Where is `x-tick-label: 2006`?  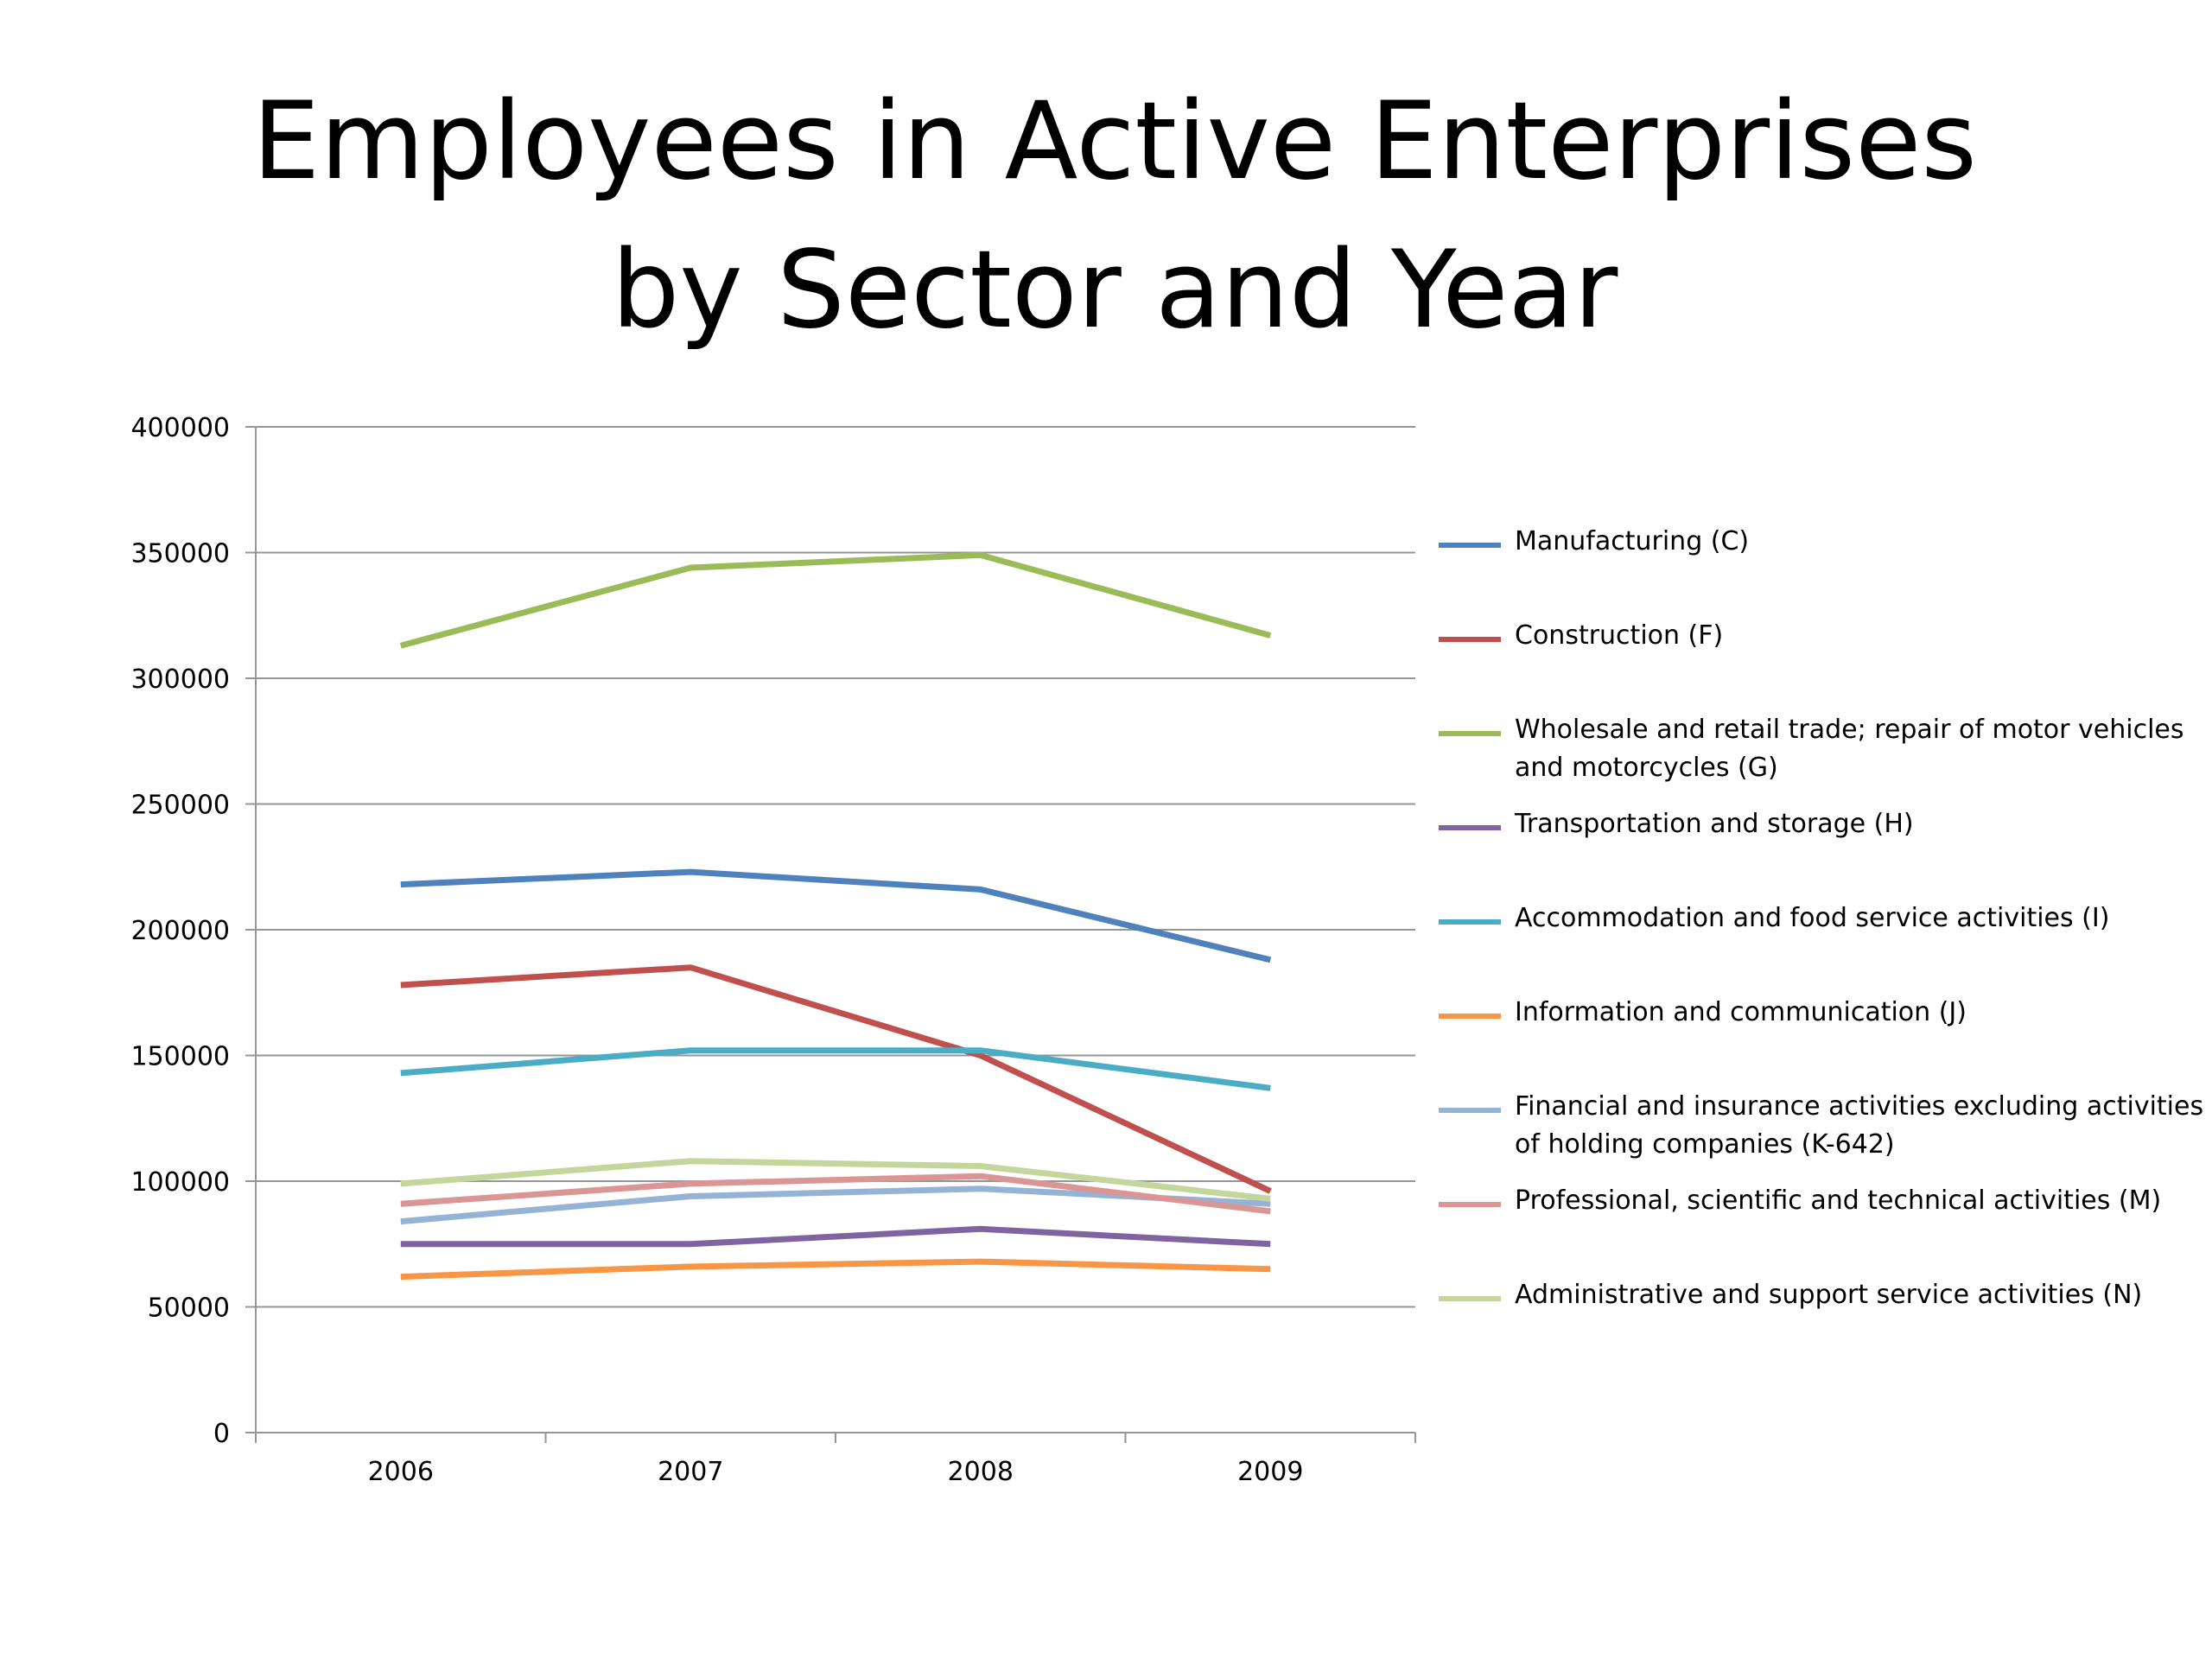
x-tick-label: 2006 is located at coordinates (401, 1472).